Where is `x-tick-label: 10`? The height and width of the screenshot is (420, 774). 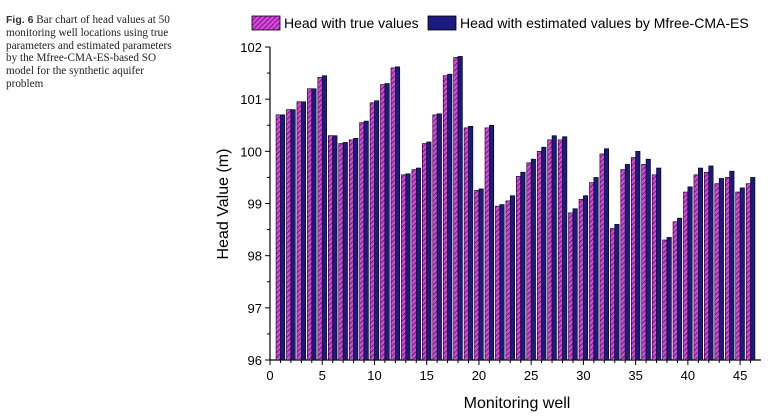 x-tick-label: 10 is located at coordinates (374, 375).